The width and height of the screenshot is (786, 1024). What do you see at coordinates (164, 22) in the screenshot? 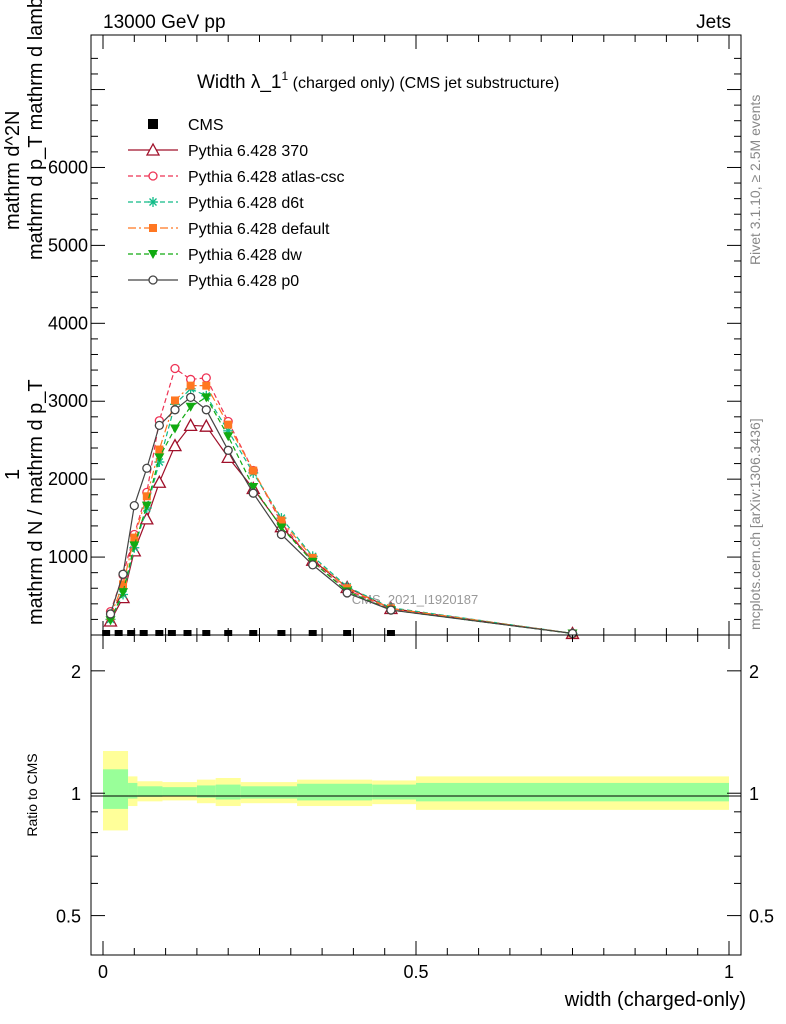
I see `header-left-label: 13000 GeV pp` at bounding box center [164, 22].